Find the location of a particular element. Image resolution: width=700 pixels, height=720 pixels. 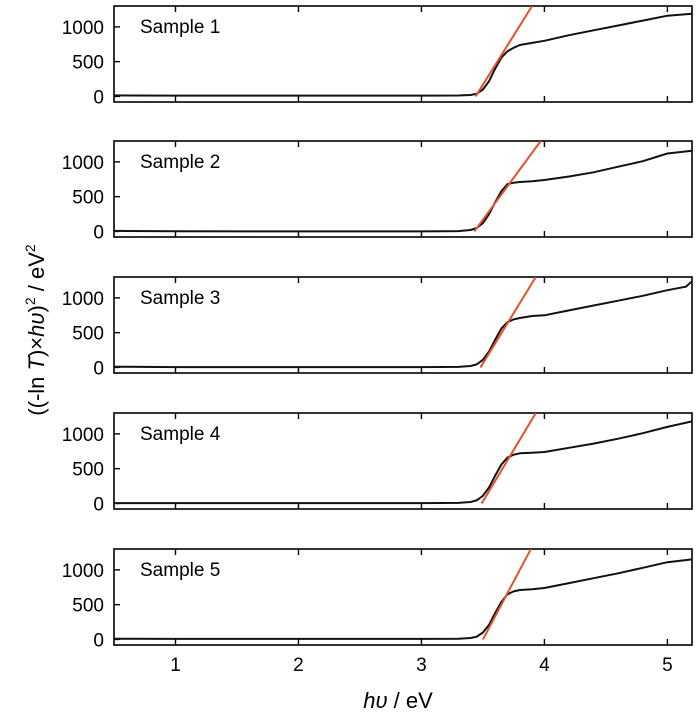

x-tick-label: 1 is located at coordinates (175, 665).